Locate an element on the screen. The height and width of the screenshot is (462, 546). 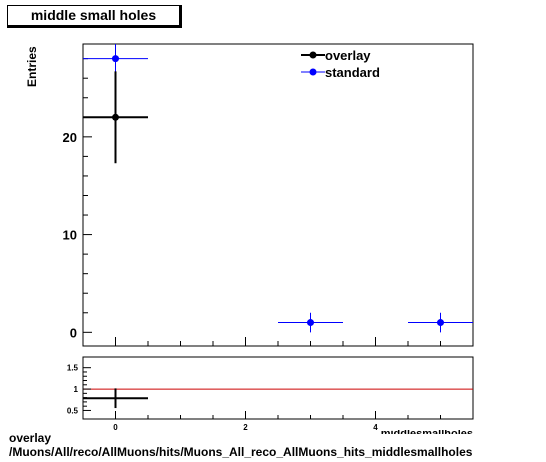
overlay-marker is located at coordinates (115, 117).